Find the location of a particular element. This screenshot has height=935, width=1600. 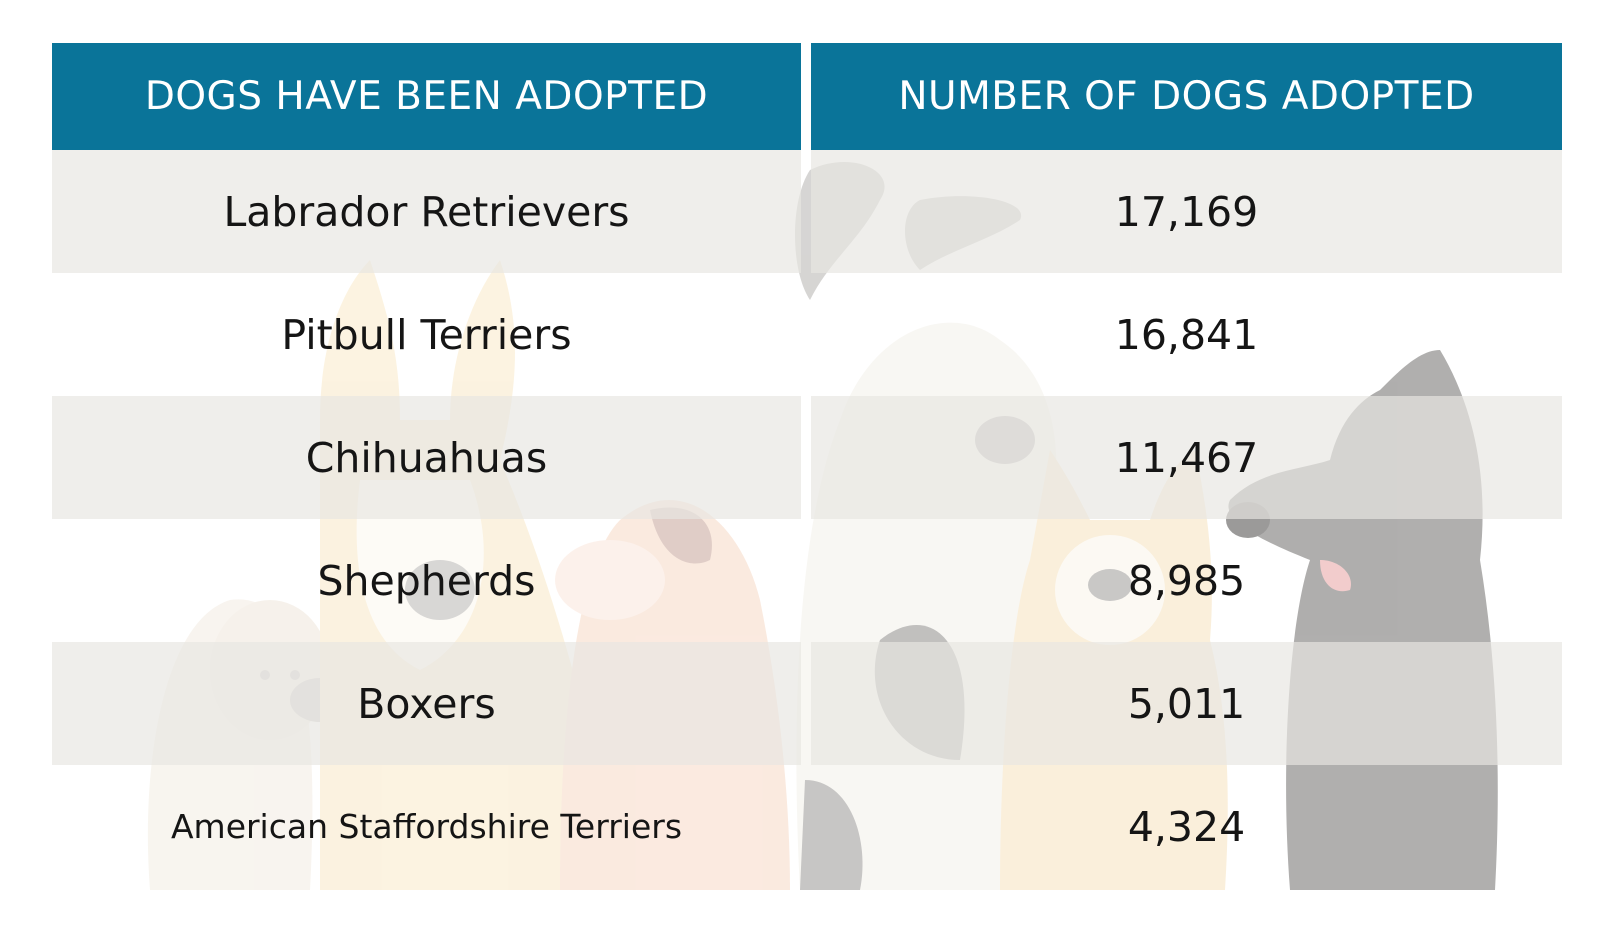

breed-cell: Chihuahuas is located at coordinates (426, 457).